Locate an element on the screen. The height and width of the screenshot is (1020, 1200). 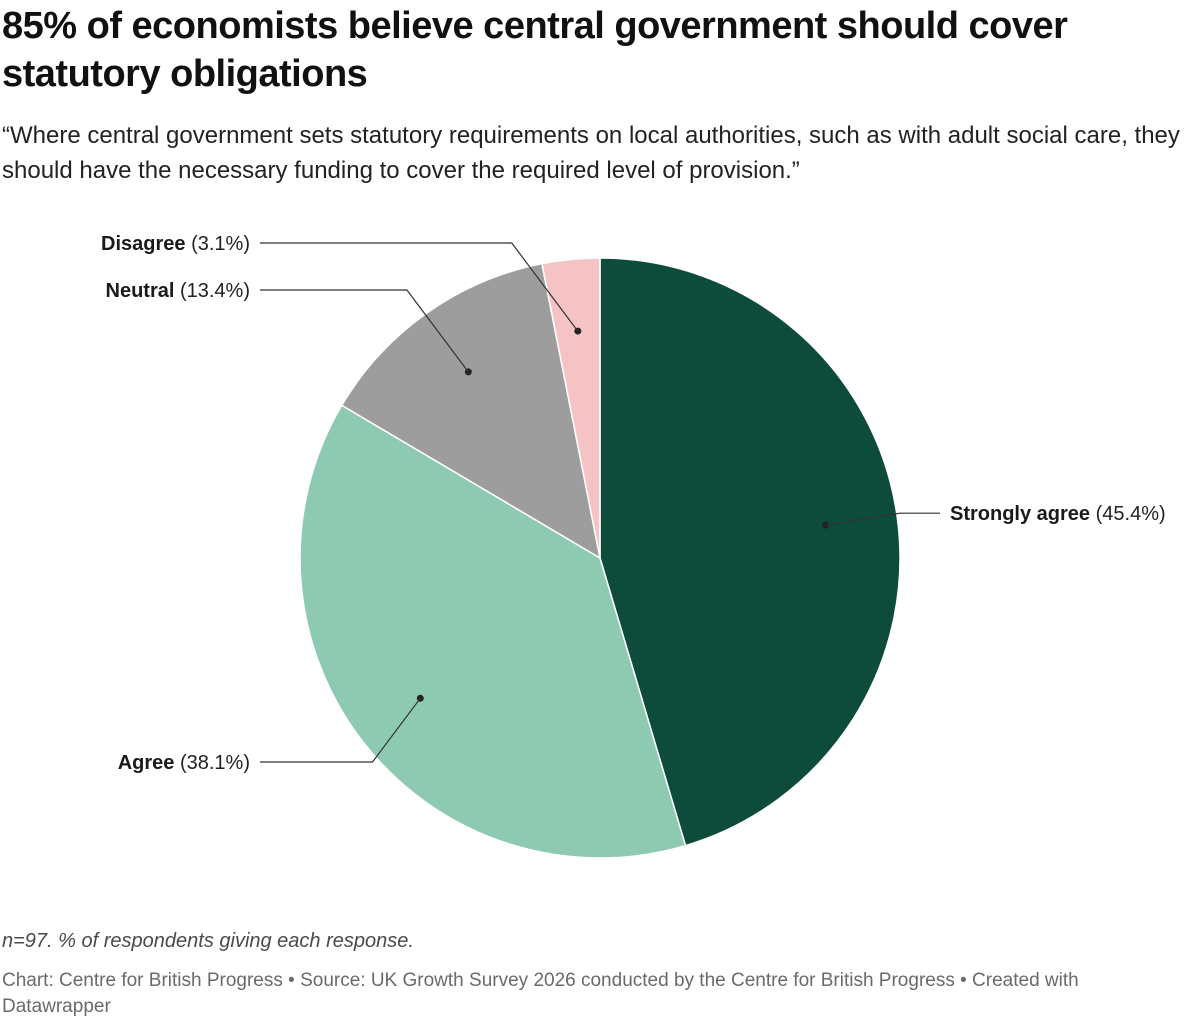
slice-value-strongly-agree: (45.4%) is located at coordinates (1128, 514).